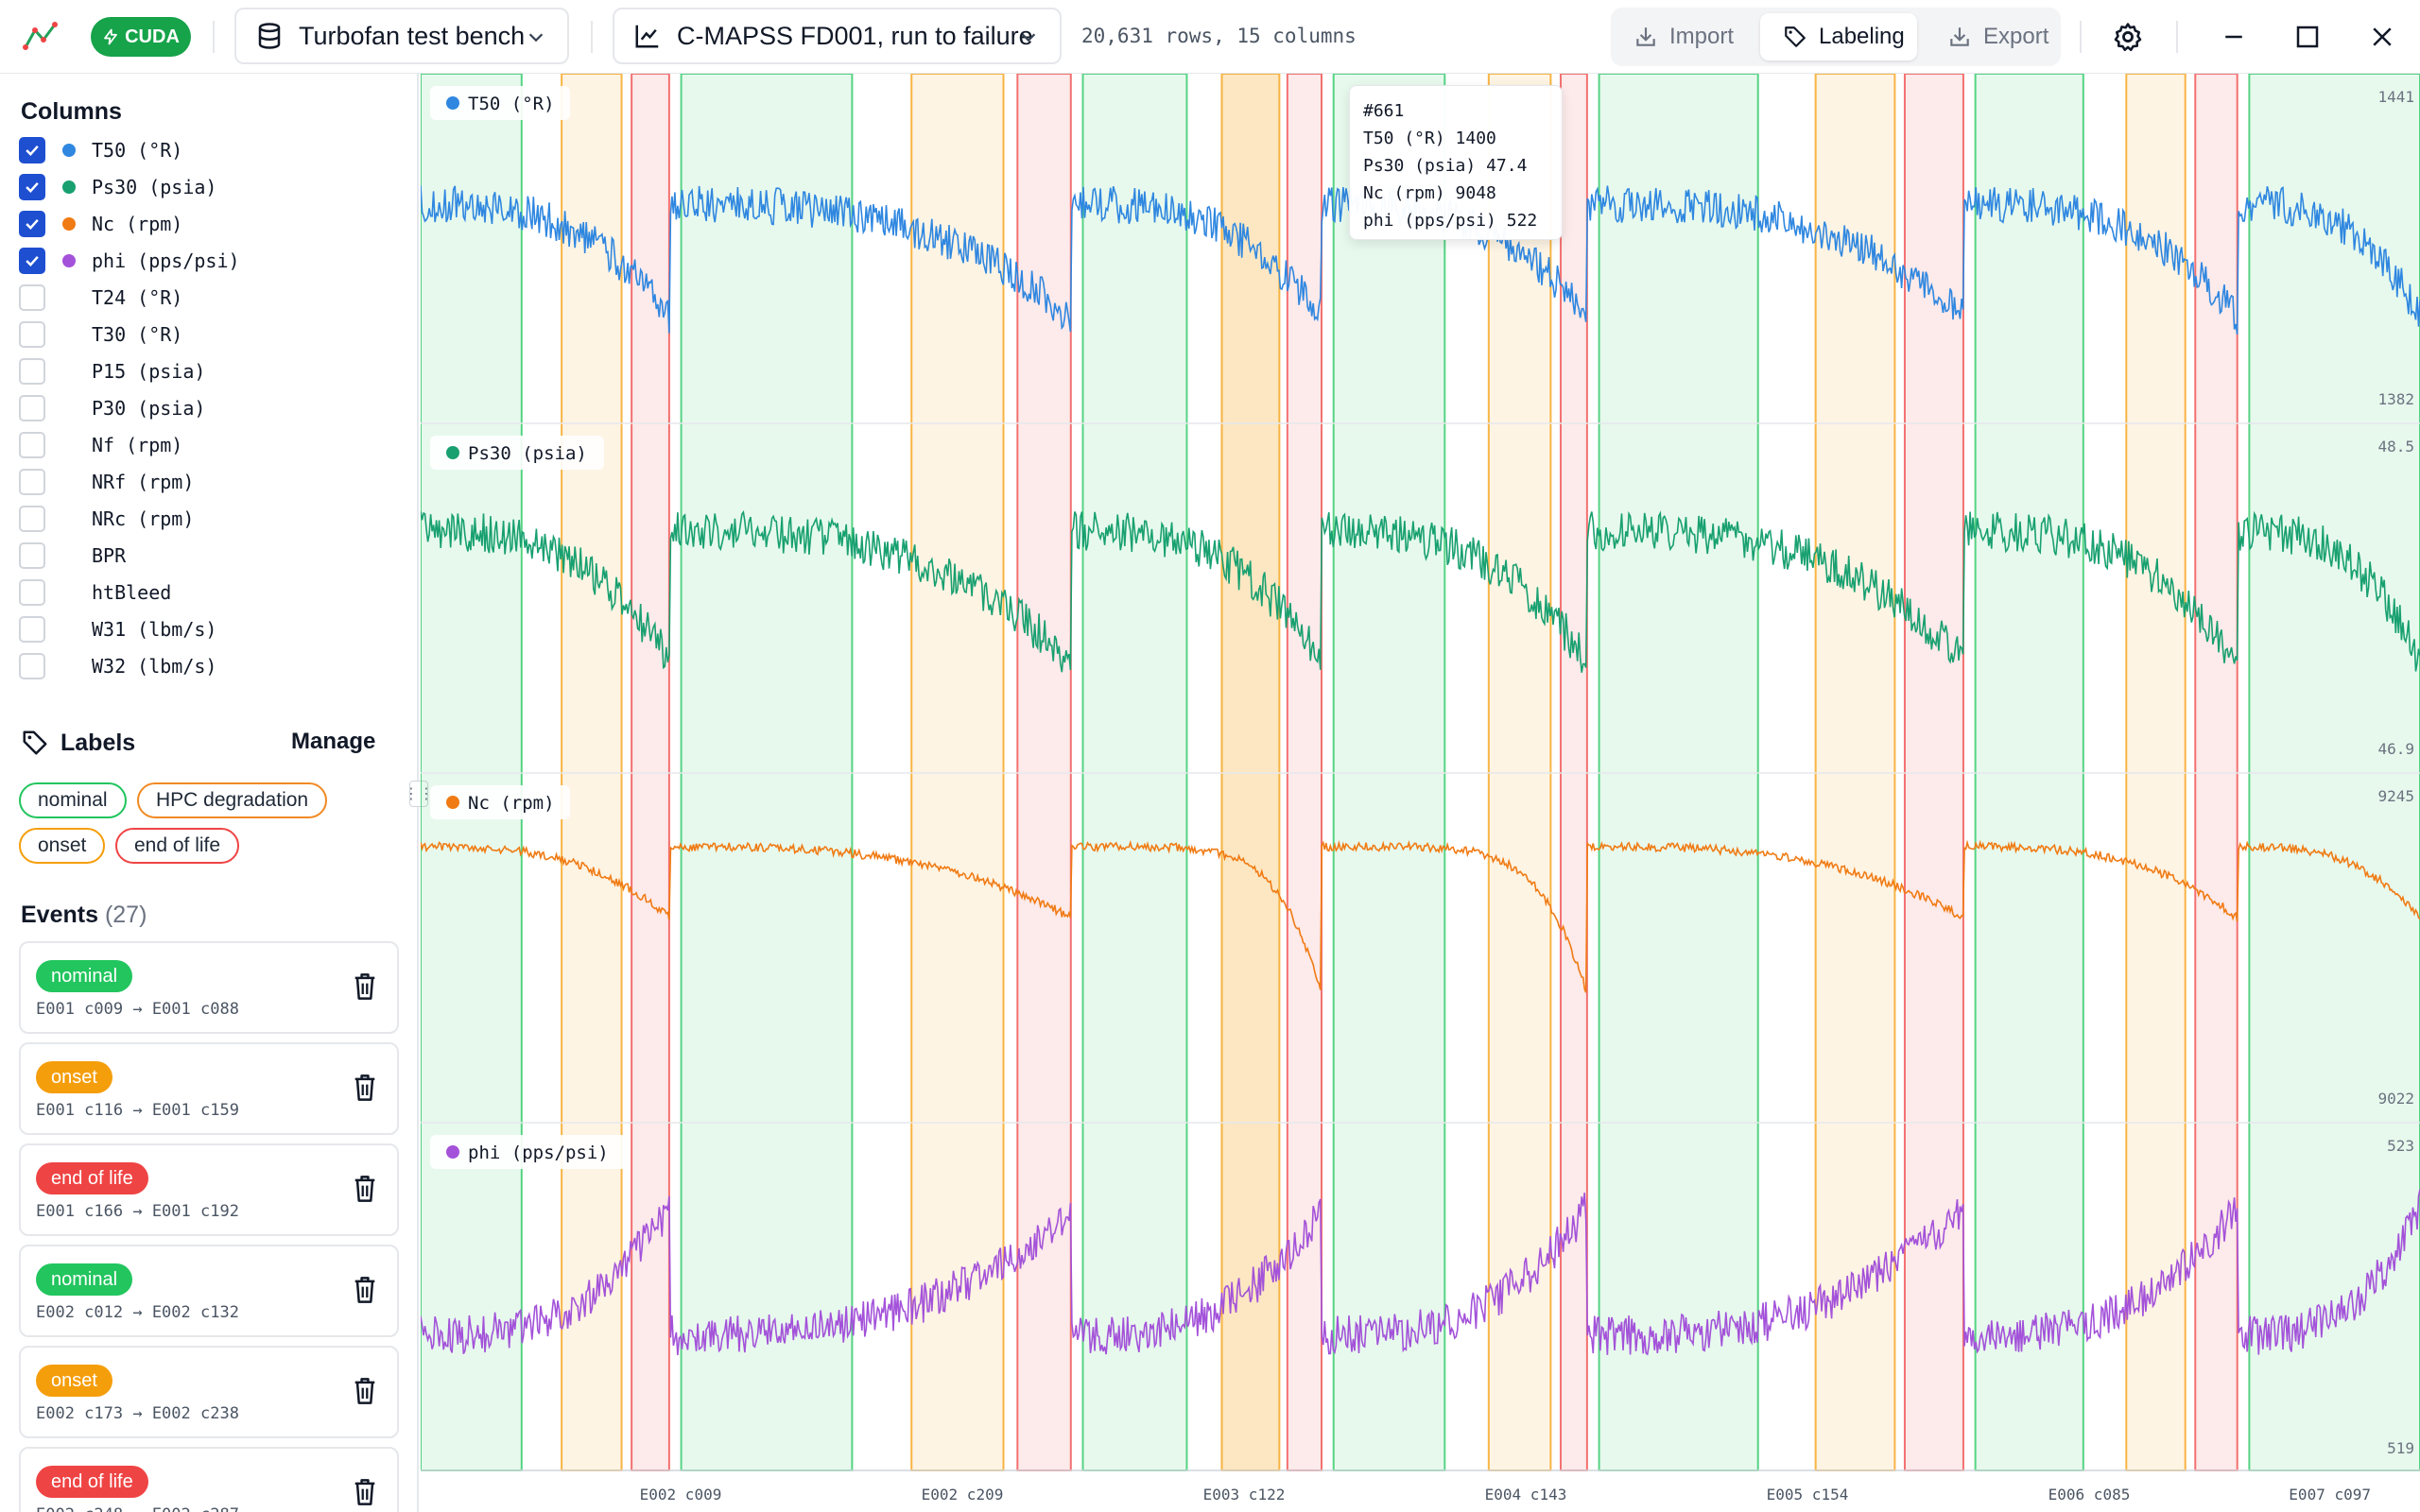 This screenshot has width=2420, height=1512. Describe the element at coordinates (1475, 193) in the screenshot. I see `tooltip-row-value: 9048` at that location.